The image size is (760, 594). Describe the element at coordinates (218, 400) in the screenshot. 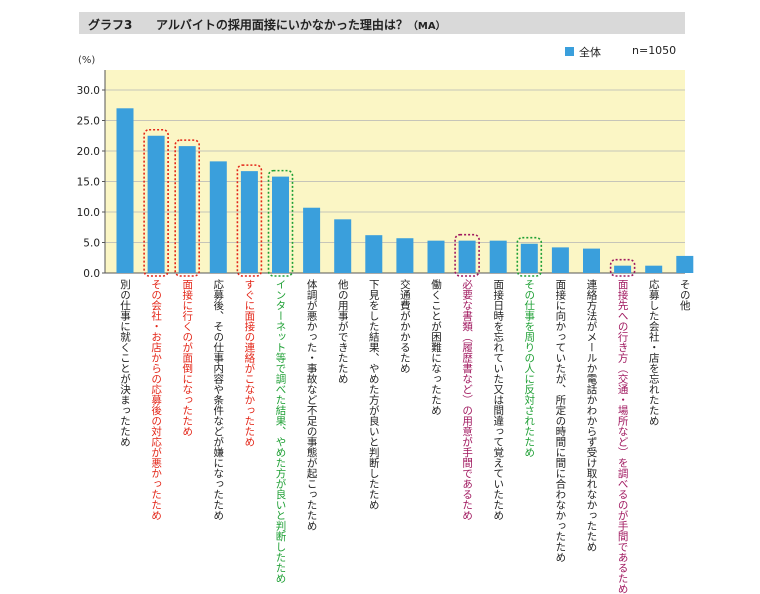

I see `category-label: 応募後、その仕事内容や条件などが嫌になったため` at that location.